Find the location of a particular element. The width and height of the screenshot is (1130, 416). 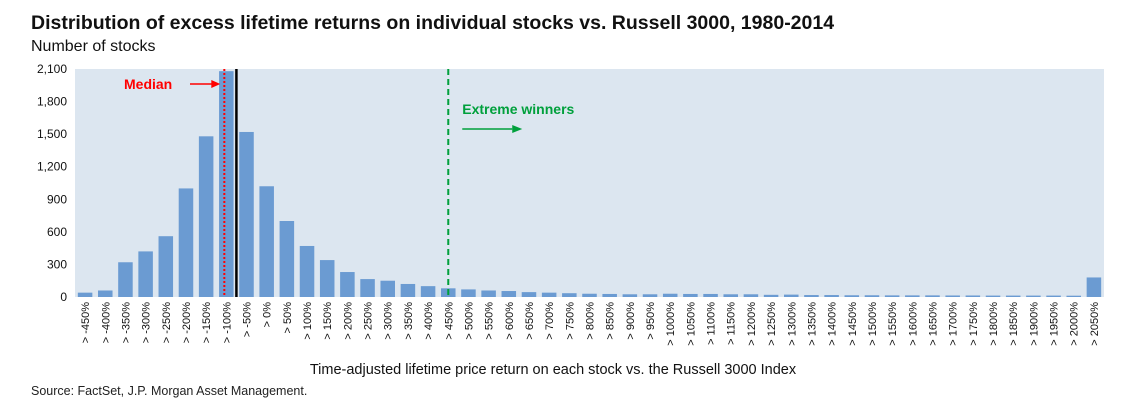

x-tick-label: > 50% is located at coordinates (288, 318).